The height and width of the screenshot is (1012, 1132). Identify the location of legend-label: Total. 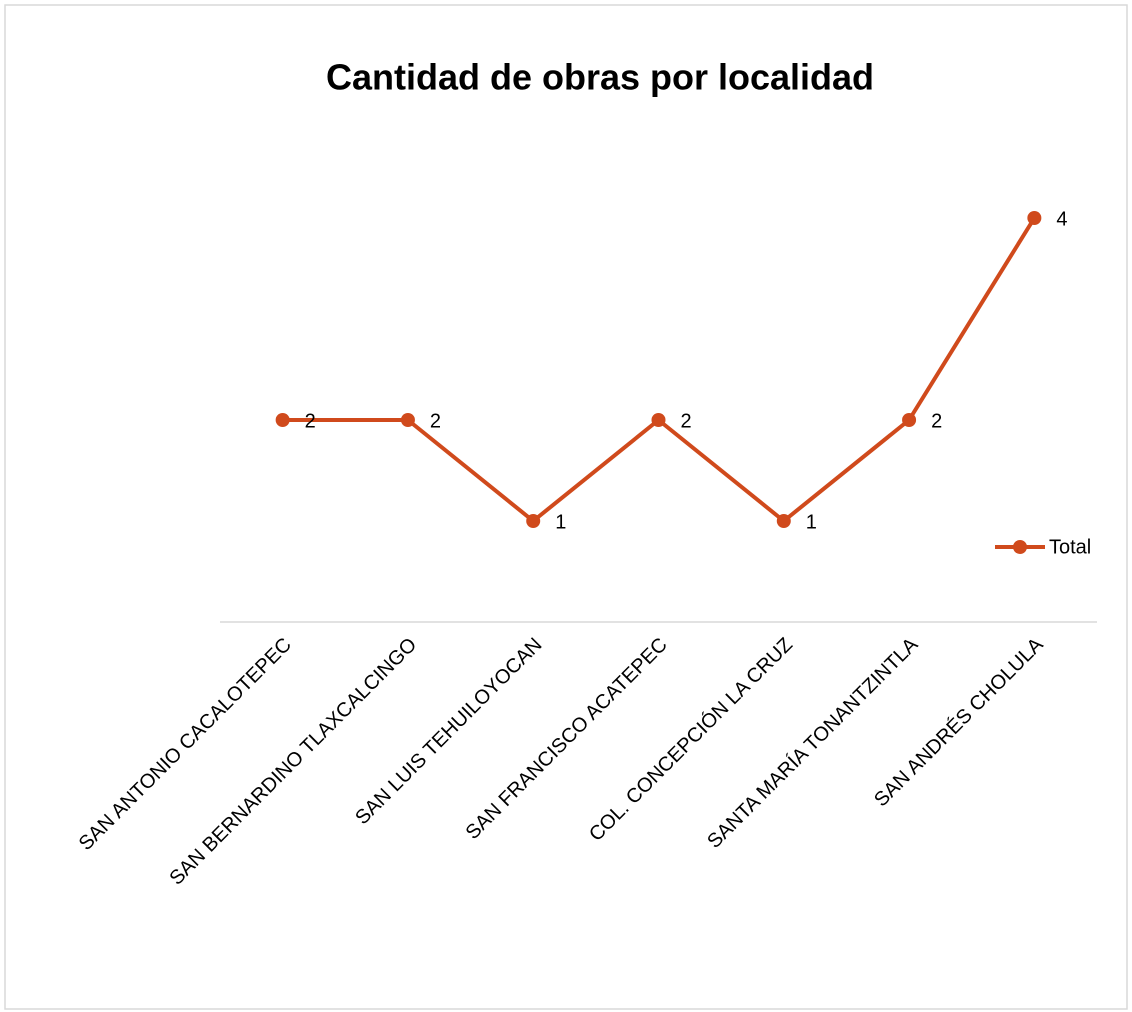
(1070, 547).